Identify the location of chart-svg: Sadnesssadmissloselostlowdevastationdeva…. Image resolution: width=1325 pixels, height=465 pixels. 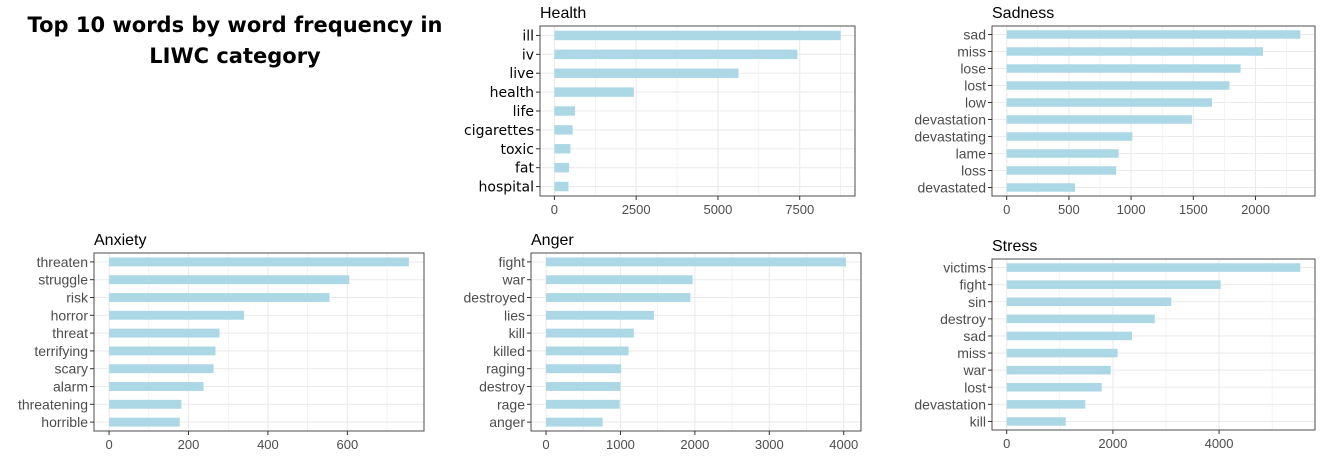
(1115, 111).